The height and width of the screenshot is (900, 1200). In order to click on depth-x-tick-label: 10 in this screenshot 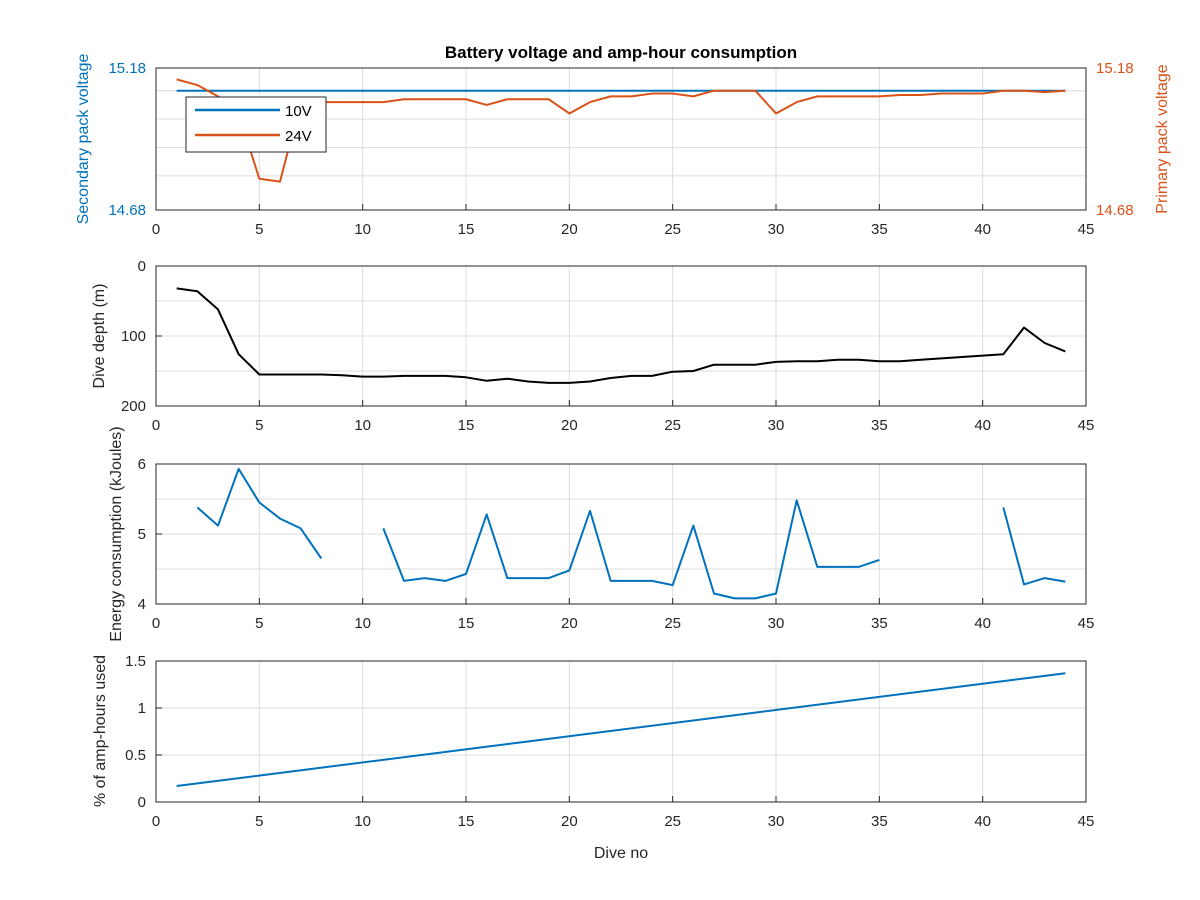, I will do `click(362, 425)`.